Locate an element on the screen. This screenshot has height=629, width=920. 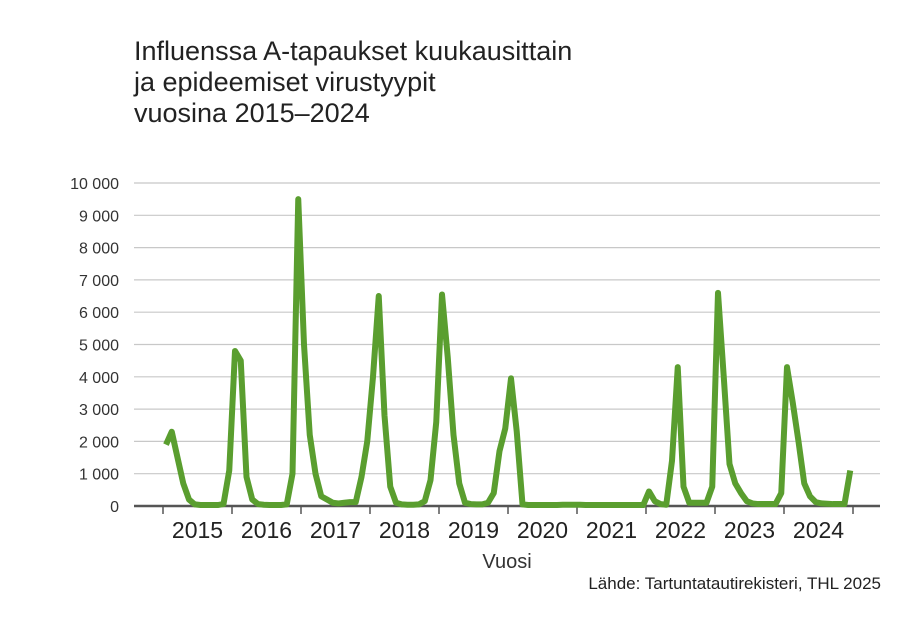
y-tick-label: 10 000 is located at coordinates (94, 184).